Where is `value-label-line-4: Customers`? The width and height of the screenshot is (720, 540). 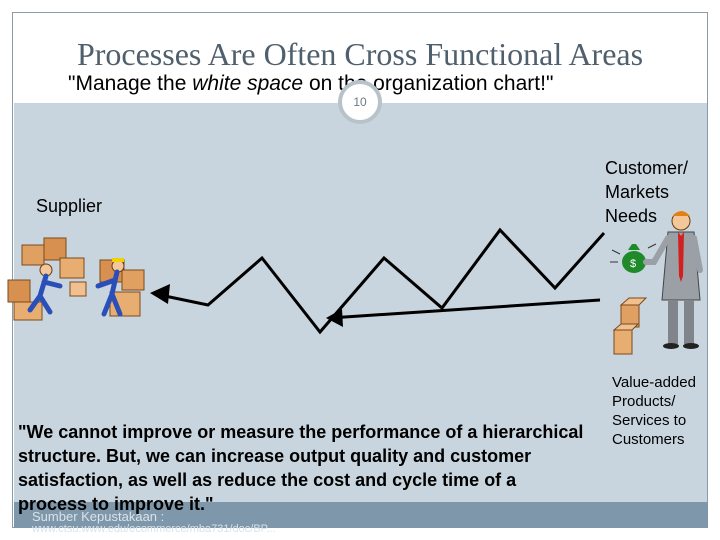
value-label-line-4: Customers is located at coordinates (648, 439).